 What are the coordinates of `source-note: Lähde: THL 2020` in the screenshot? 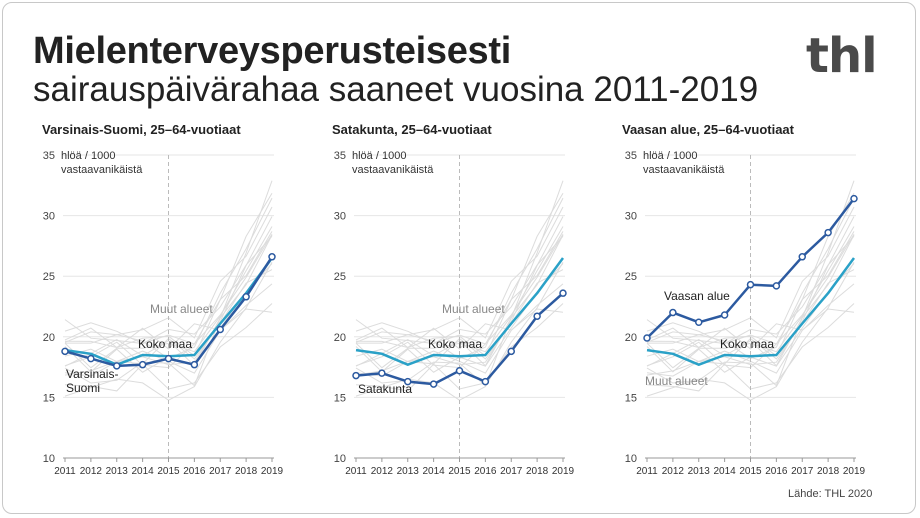 It's located at (830, 494).